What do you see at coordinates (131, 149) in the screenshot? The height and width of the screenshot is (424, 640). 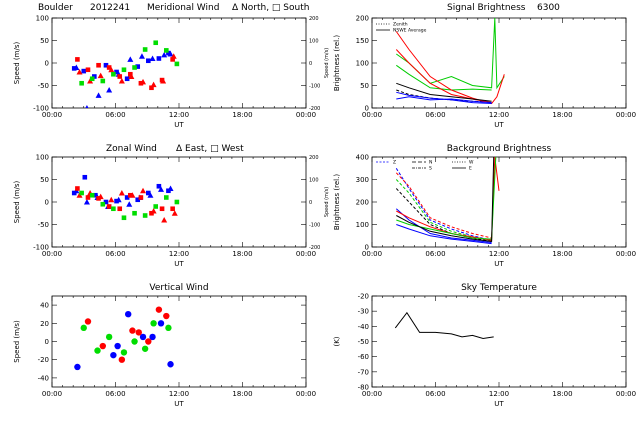 I see `panel-title: Zonal Wind` at bounding box center [131, 149].